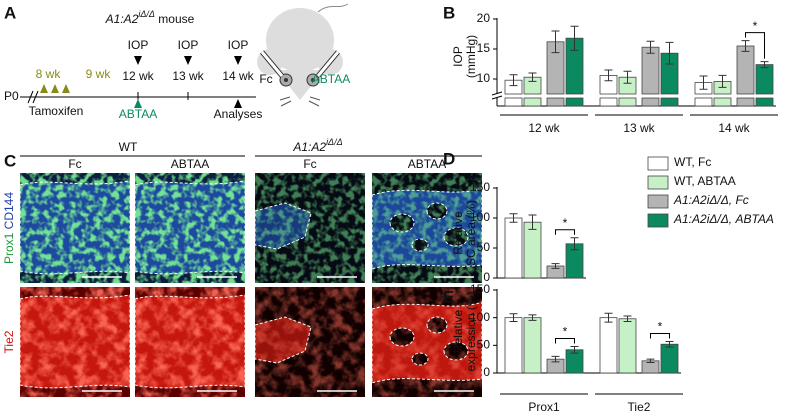 The width and height of the screenshot is (796, 414). What do you see at coordinates (723, 219) in the screenshot?
I see `legend-label: A1:A2iΔ/Δ, ABTAA` at bounding box center [723, 219].